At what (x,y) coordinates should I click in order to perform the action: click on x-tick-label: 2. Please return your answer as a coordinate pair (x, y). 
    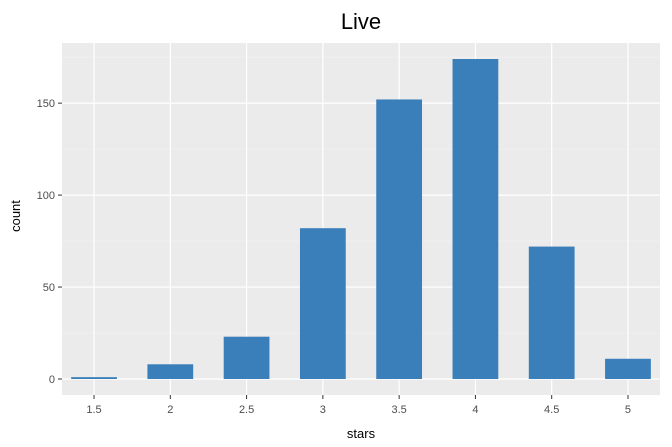
    Looking at the image, I should click on (170, 410).